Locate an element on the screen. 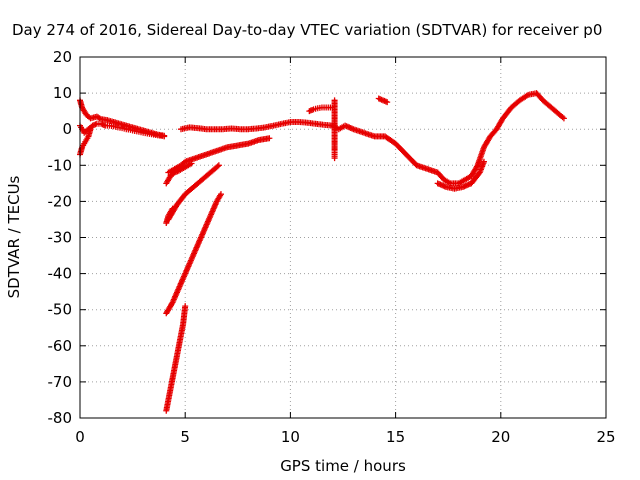  y-tick-label: -70 is located at coordinates (60, 382).